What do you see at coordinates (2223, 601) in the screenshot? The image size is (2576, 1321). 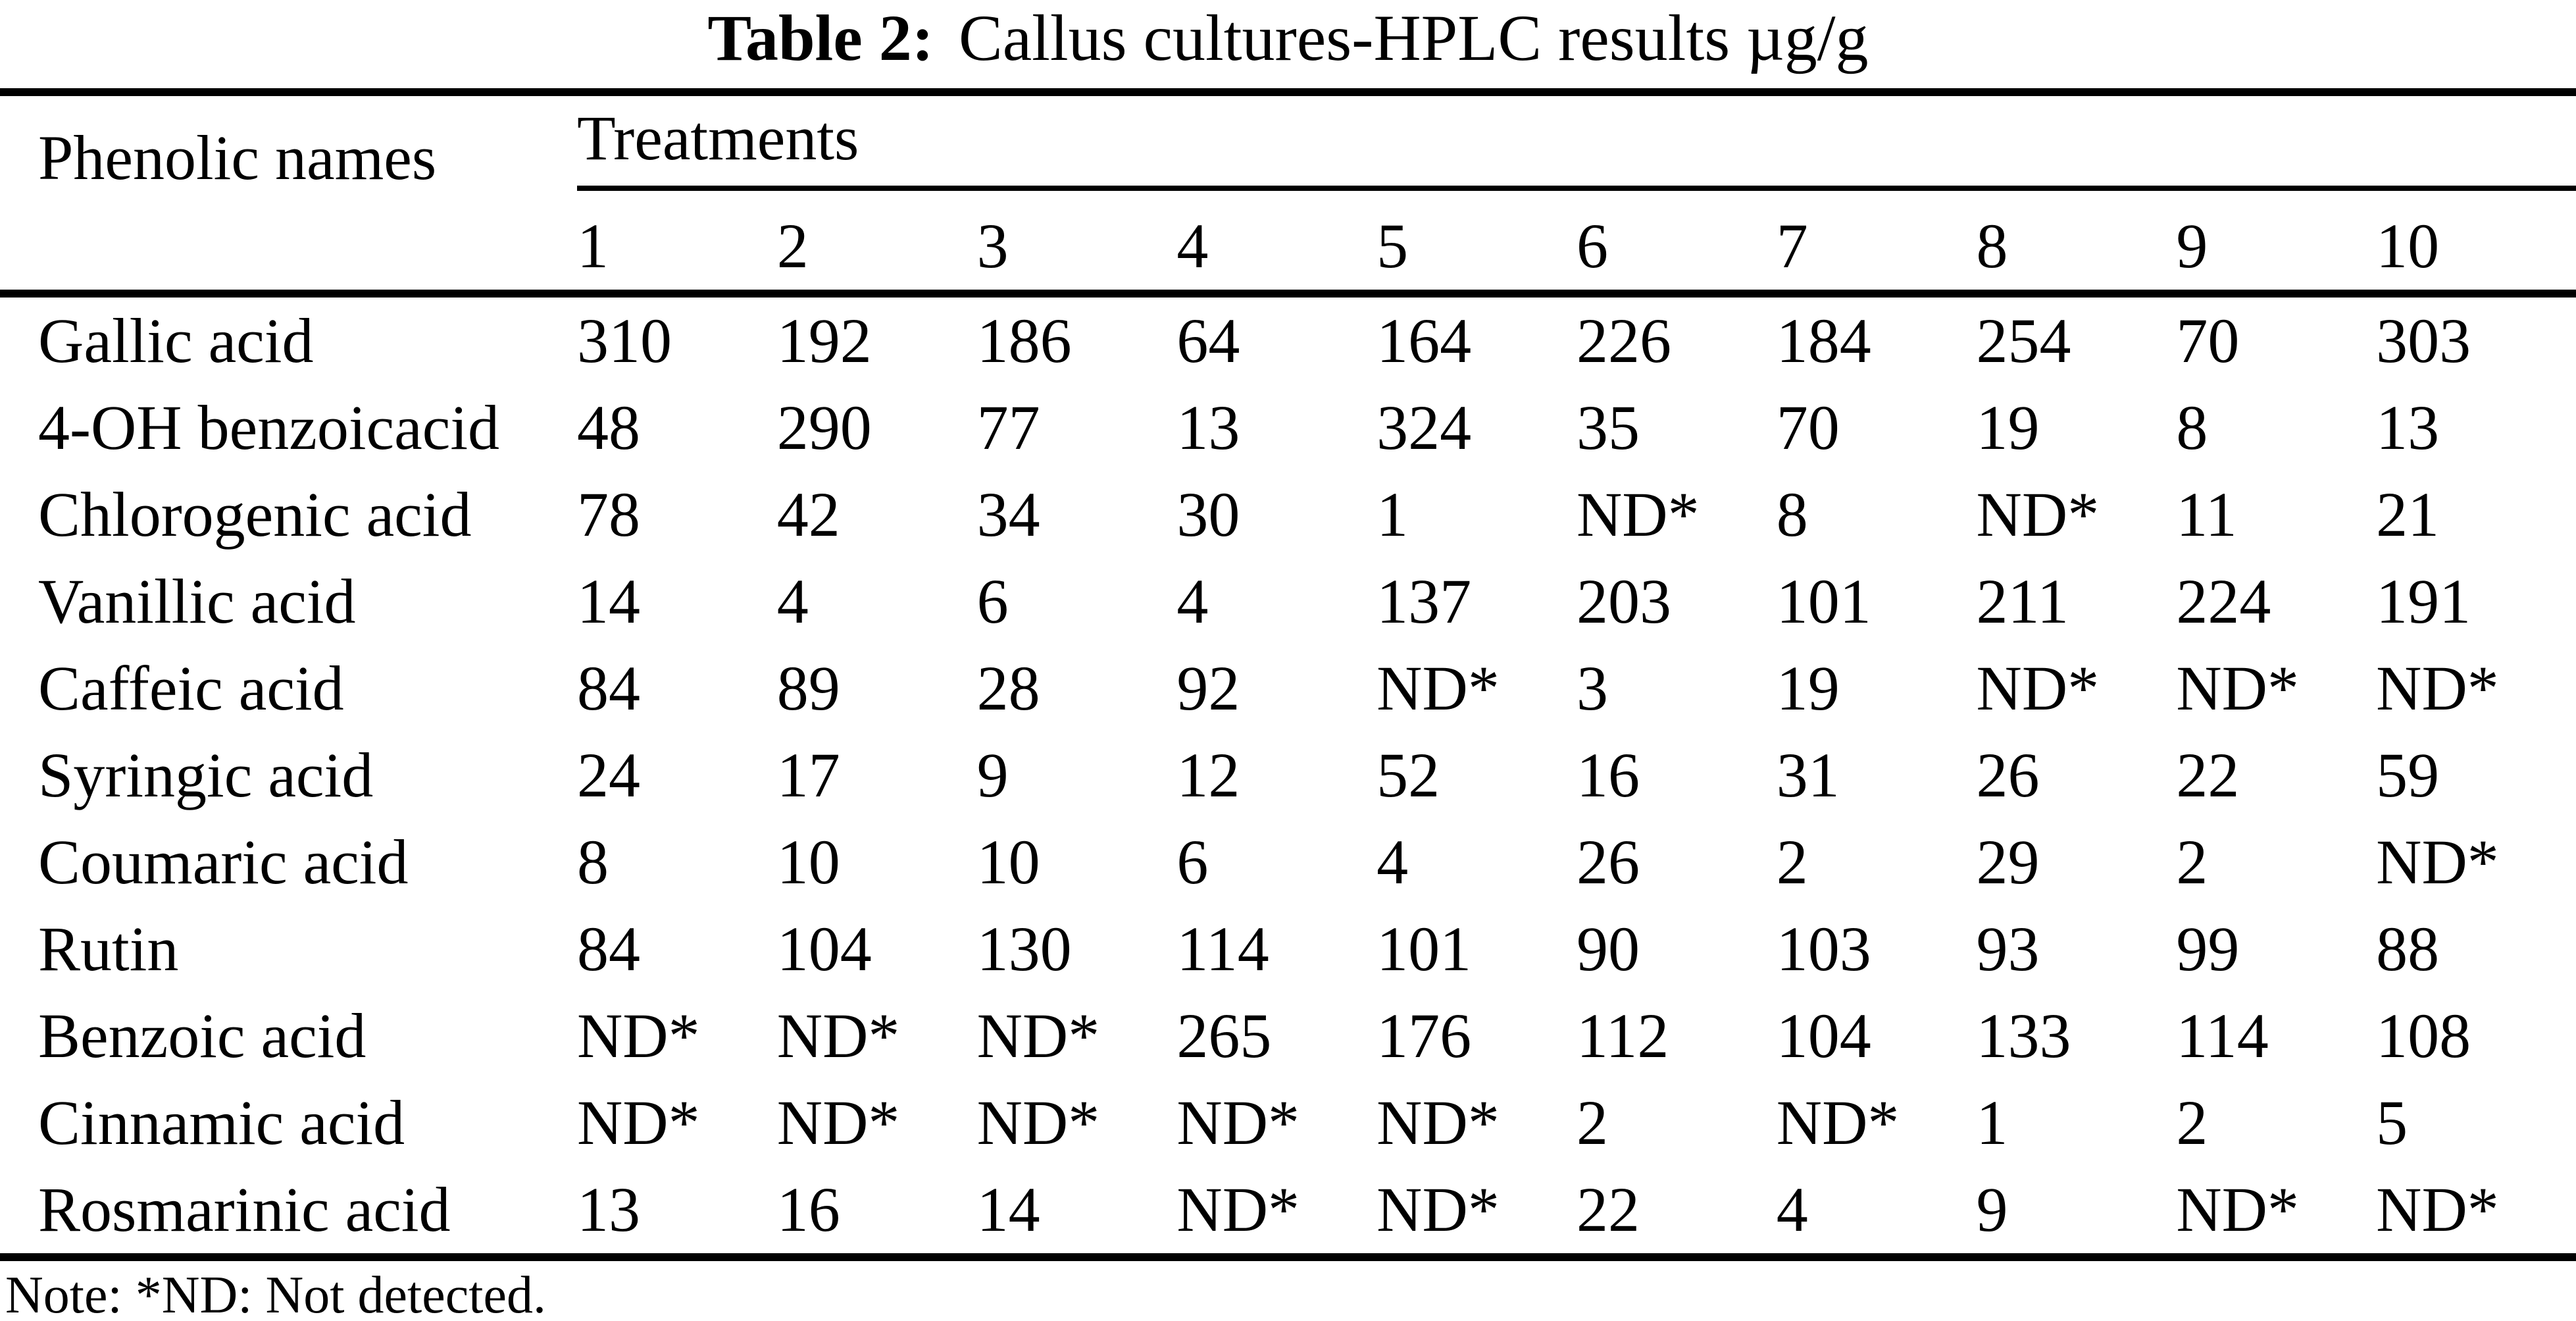 I see `value-cell: 224` at bounding box center [2223, 601].